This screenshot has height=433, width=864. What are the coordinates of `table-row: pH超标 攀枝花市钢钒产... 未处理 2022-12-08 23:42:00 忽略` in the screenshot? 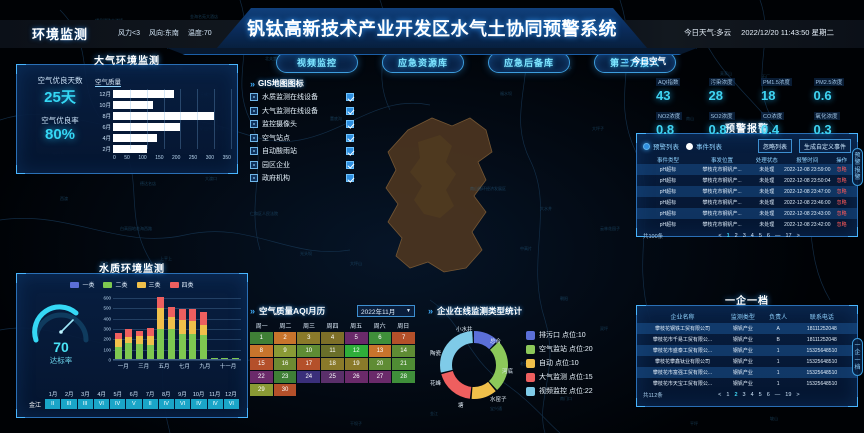 It's located at (747, 224).